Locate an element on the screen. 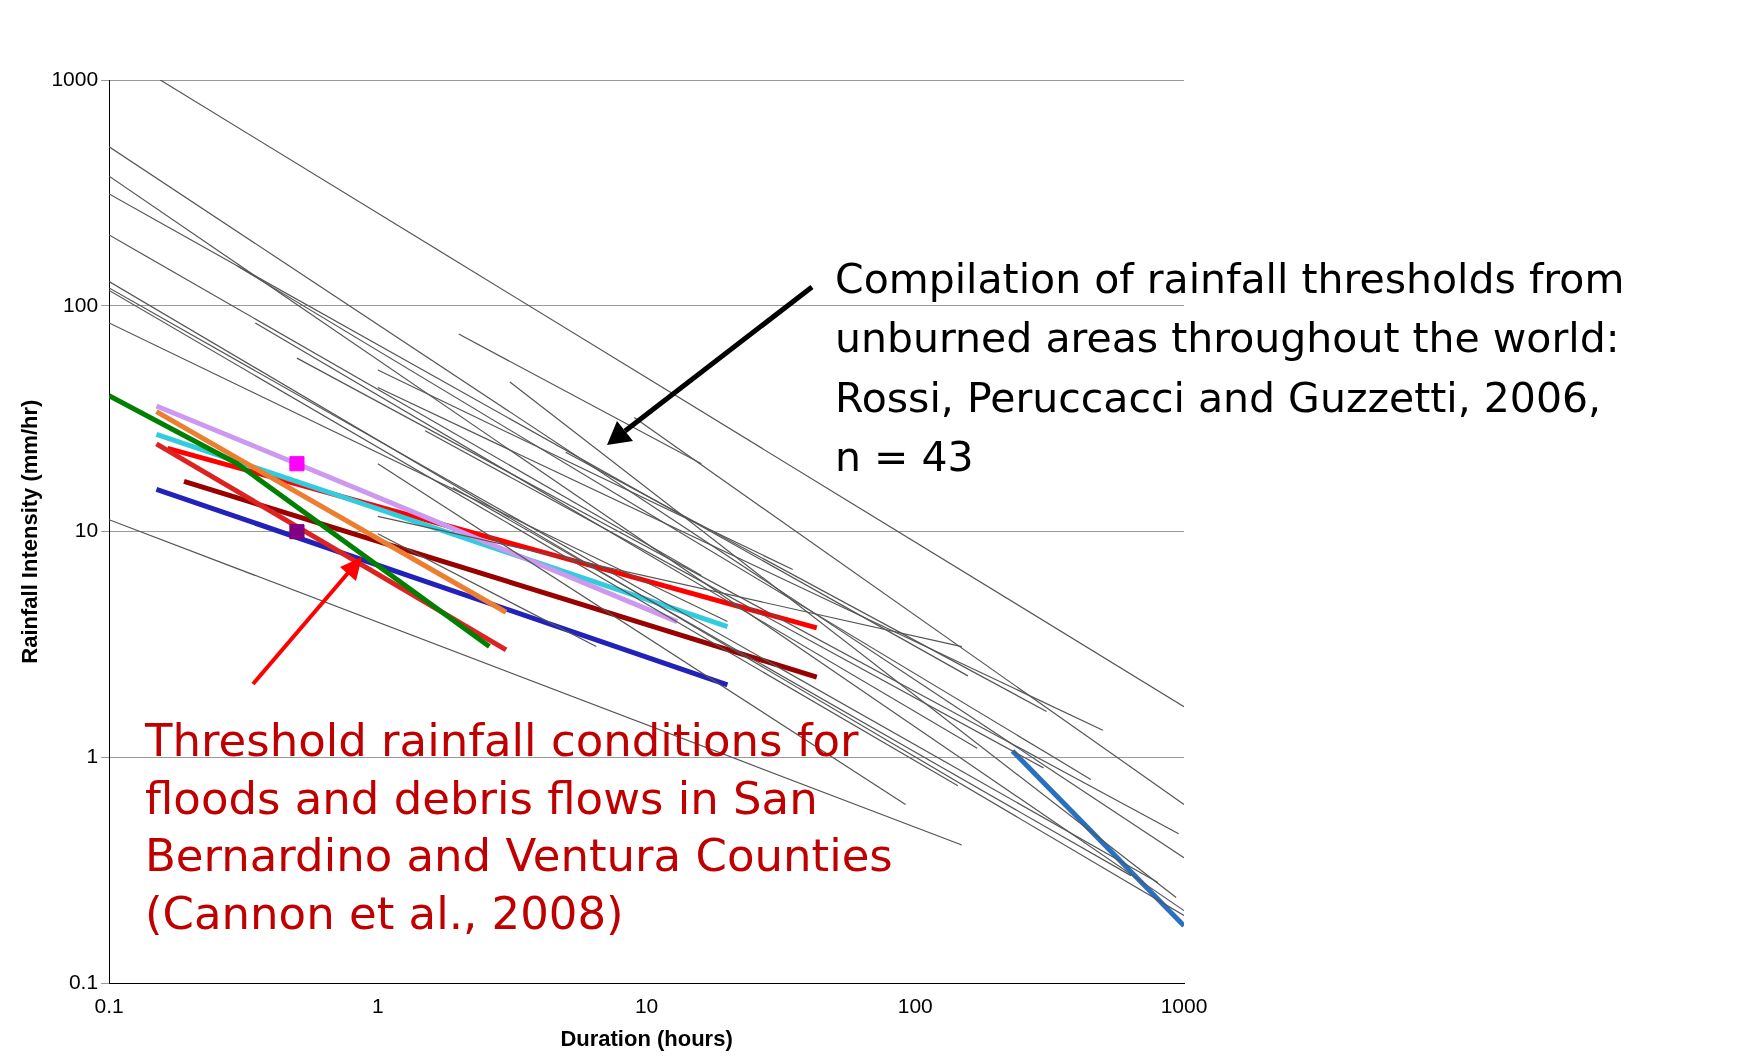  x-tick-label: 10 is located at coordinates (646, 1005).